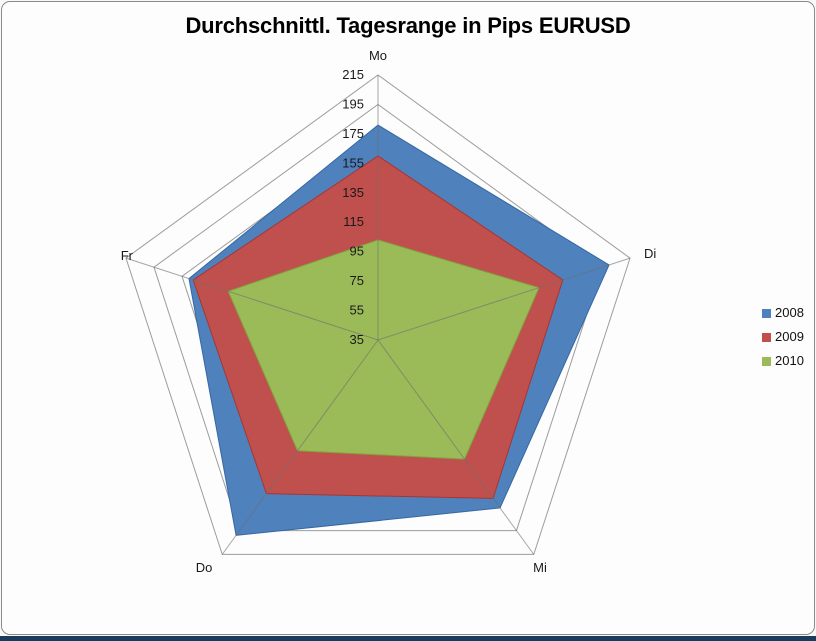  Describe the element at coordinates (789, 312) in the screenshot. I see `legend-label-2008: 2008` at that location.